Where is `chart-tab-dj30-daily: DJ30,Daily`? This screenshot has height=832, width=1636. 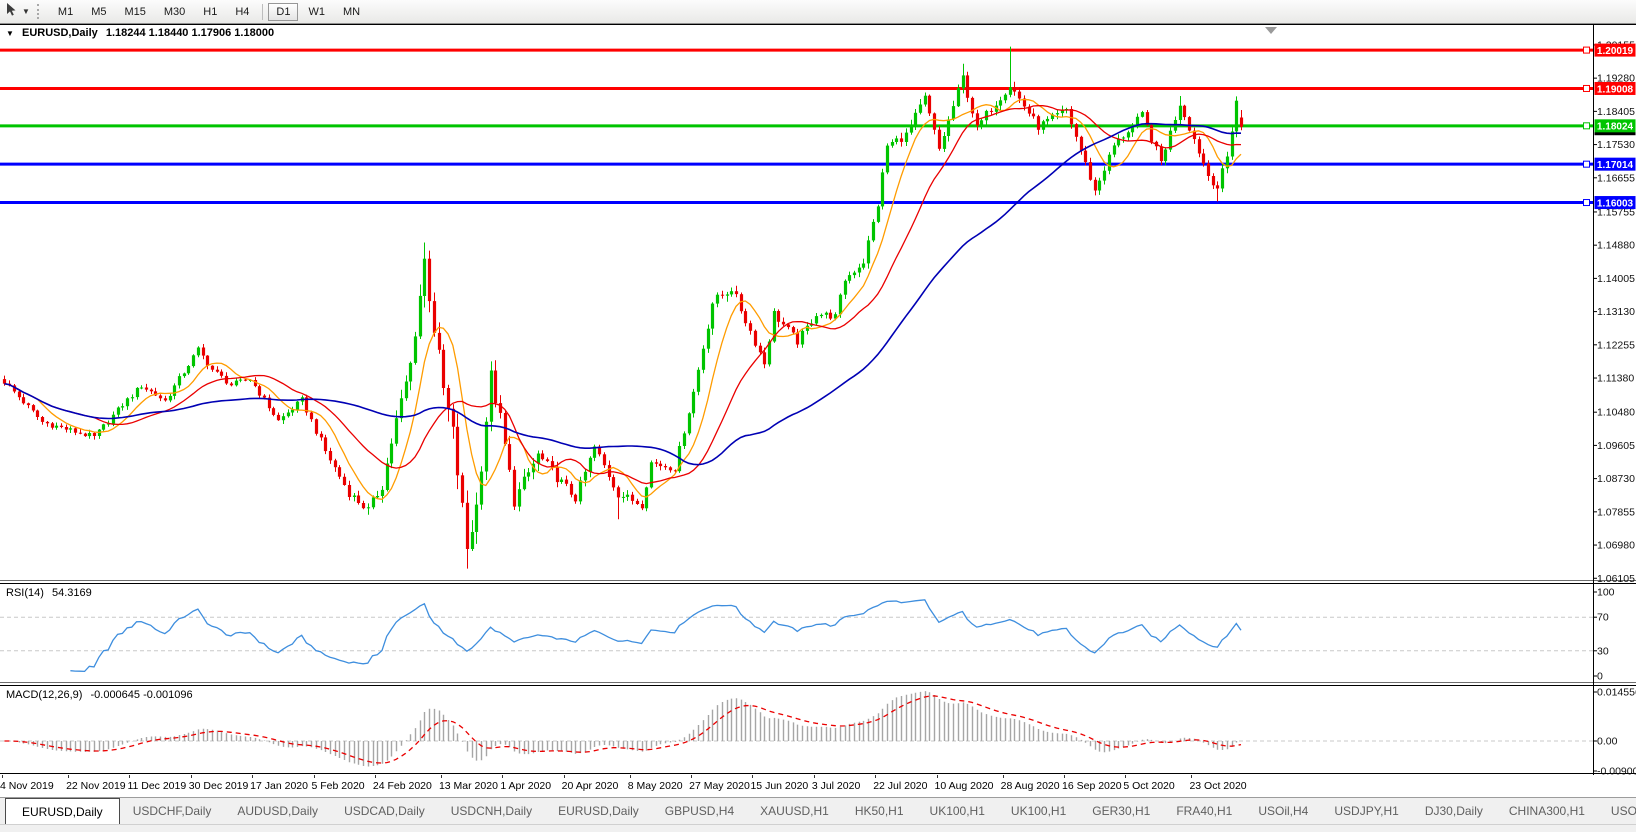 chart-tab-dj30-daily: DJ30,Daily is located at coordinates (1453, 811).